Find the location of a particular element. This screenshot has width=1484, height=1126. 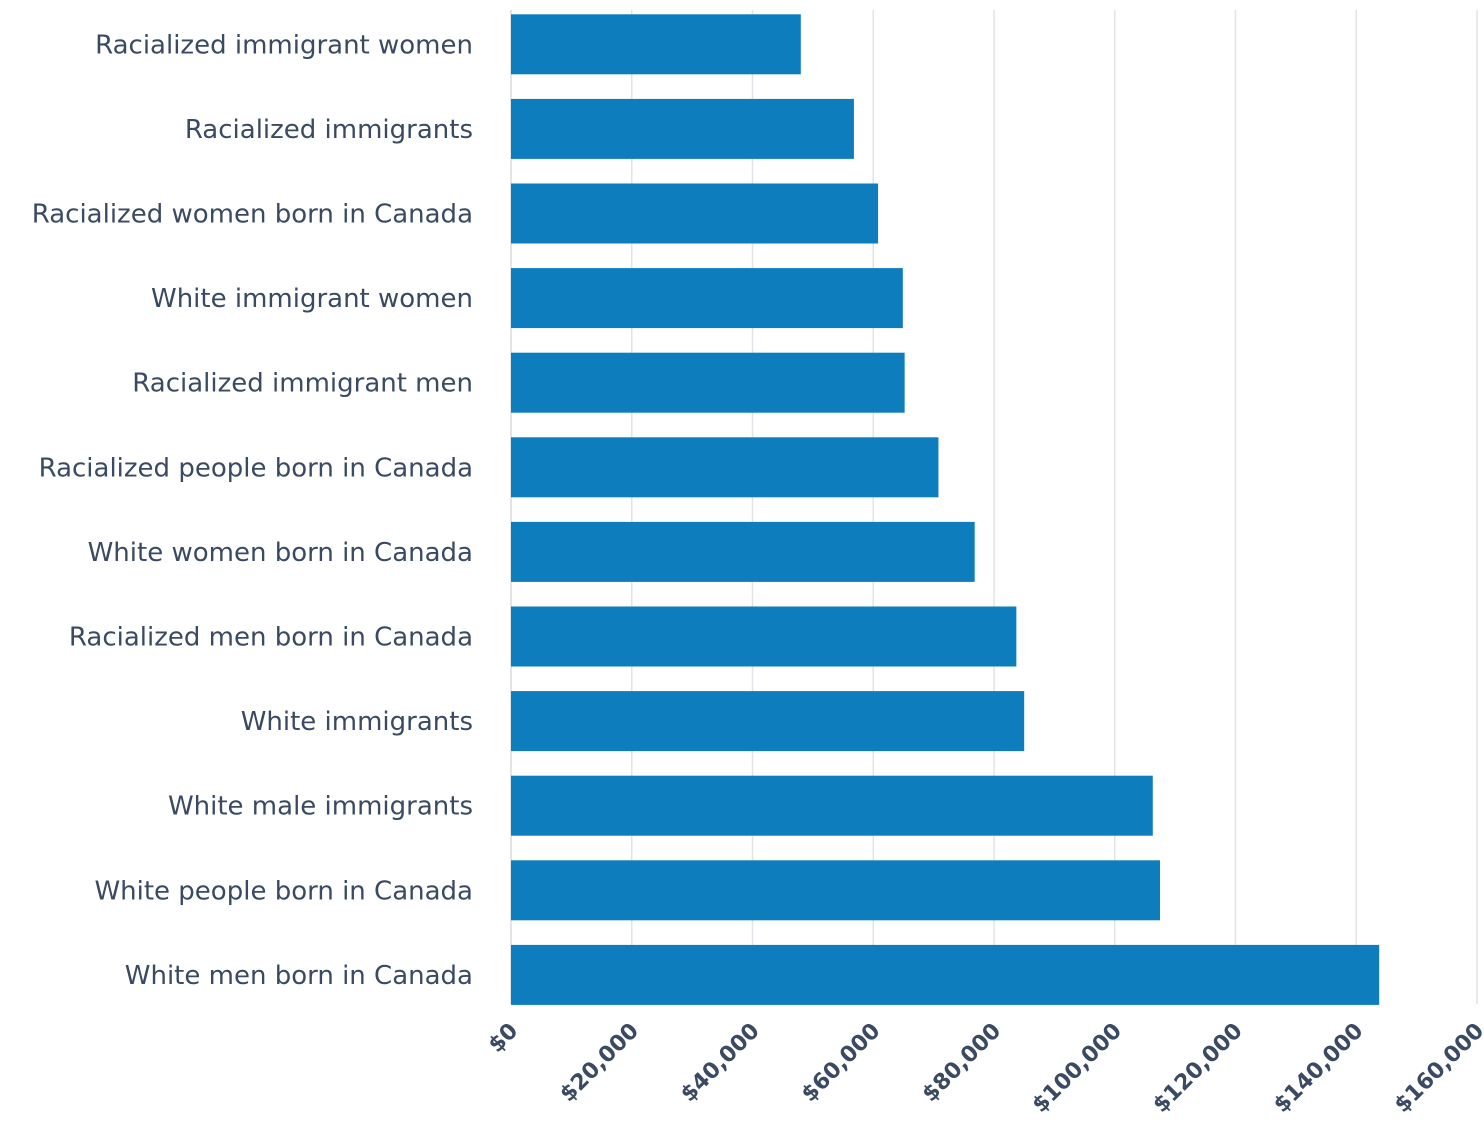

category-label: White immigrant women is located at coordinates (312, 299).